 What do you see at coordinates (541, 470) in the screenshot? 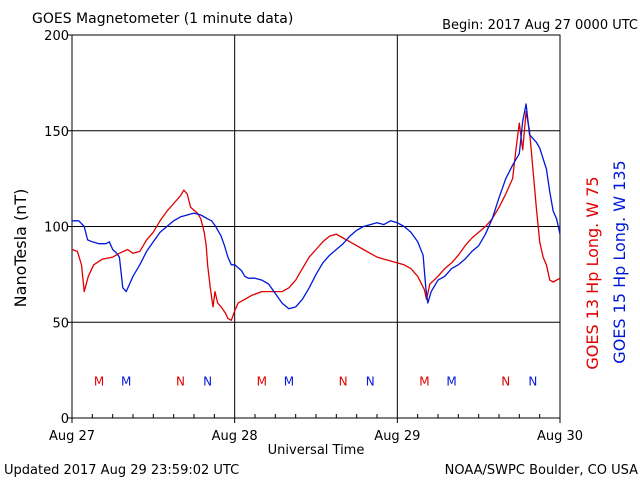
I see `data-source: NOAA/SWPC Boulder, CO USA` at bounding box center [541, 470].